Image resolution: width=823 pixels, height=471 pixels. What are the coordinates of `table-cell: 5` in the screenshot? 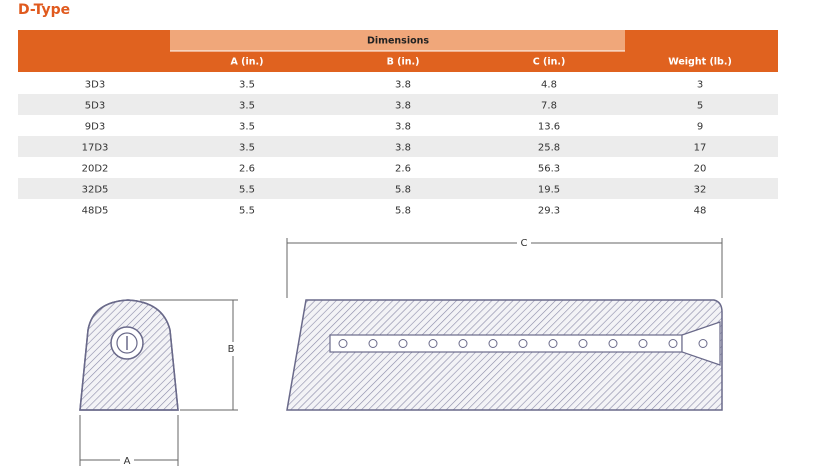 It's located at (700, 106).